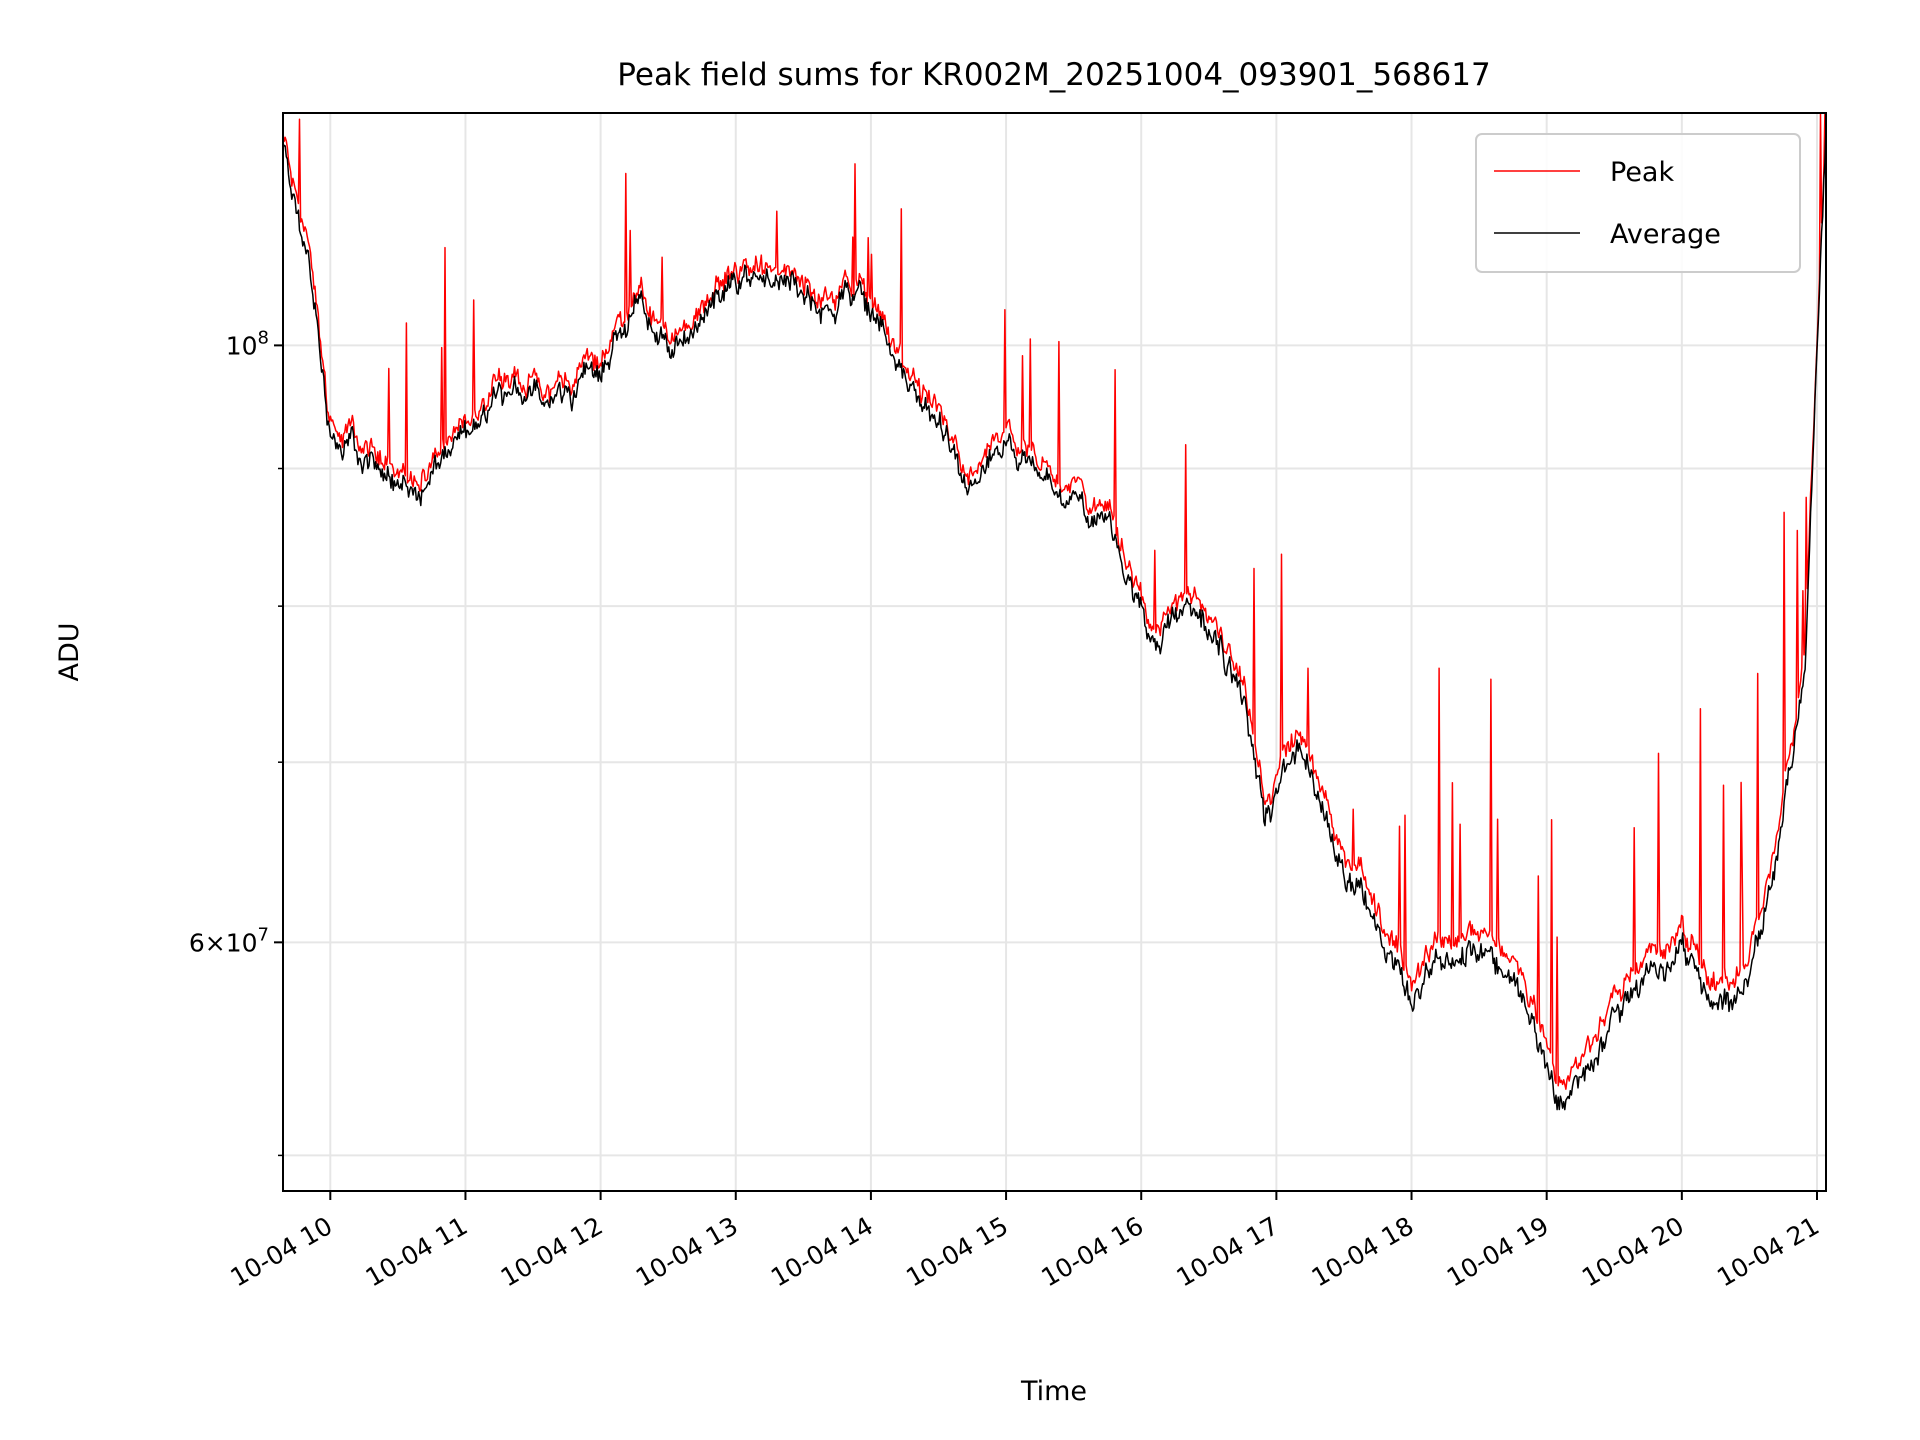  What do you see at coordinates (247, 343) in the screenshot?
I see `y-tick-label: 108` at bounding box center [247, 343].